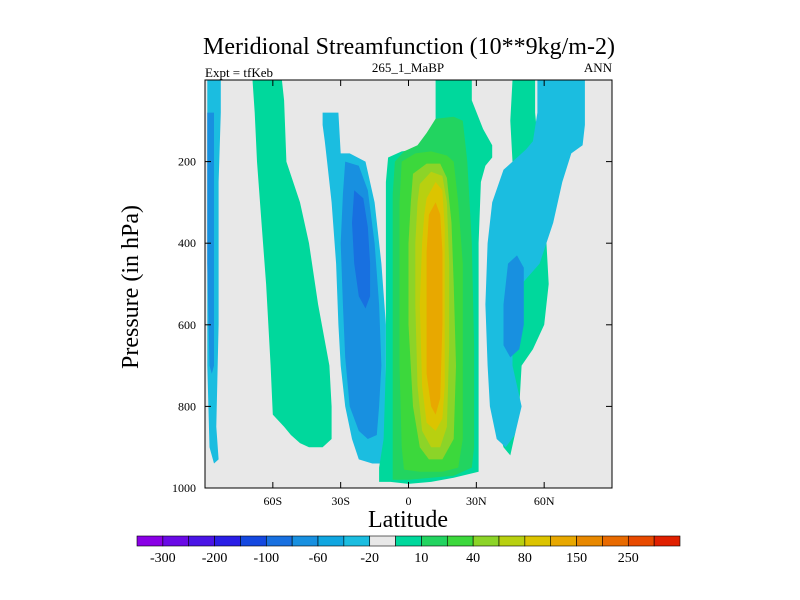 The height and width of the screenshot is (600, 800). Describe the element at coordinates (598, 67) in the screenshot. I see `subtitle-right: ANN` at that location.